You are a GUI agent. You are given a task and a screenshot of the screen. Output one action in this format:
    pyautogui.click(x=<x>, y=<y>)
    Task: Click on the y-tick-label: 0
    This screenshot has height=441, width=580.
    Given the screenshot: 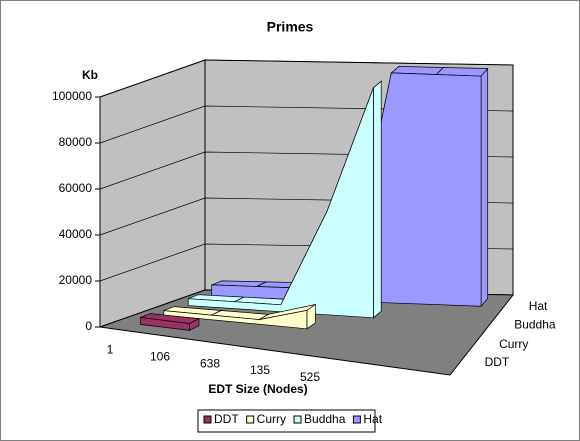 What is the action you would take?
    pyautogui.click(x=88, y=326)
    